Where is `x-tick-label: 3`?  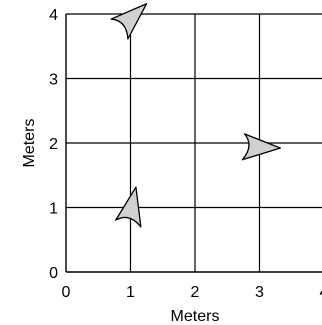
x-tick-label: 3 is located at coordinates (259, 292).